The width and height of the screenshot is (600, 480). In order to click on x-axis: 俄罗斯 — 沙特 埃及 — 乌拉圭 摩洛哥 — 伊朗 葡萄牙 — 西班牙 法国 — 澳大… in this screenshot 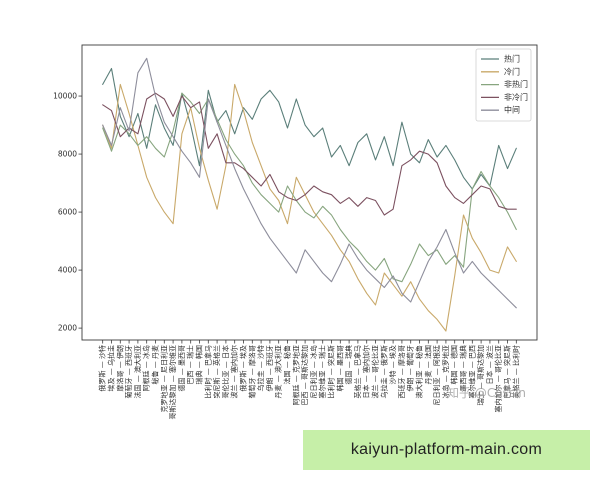, I will do `click(309, 379)`.